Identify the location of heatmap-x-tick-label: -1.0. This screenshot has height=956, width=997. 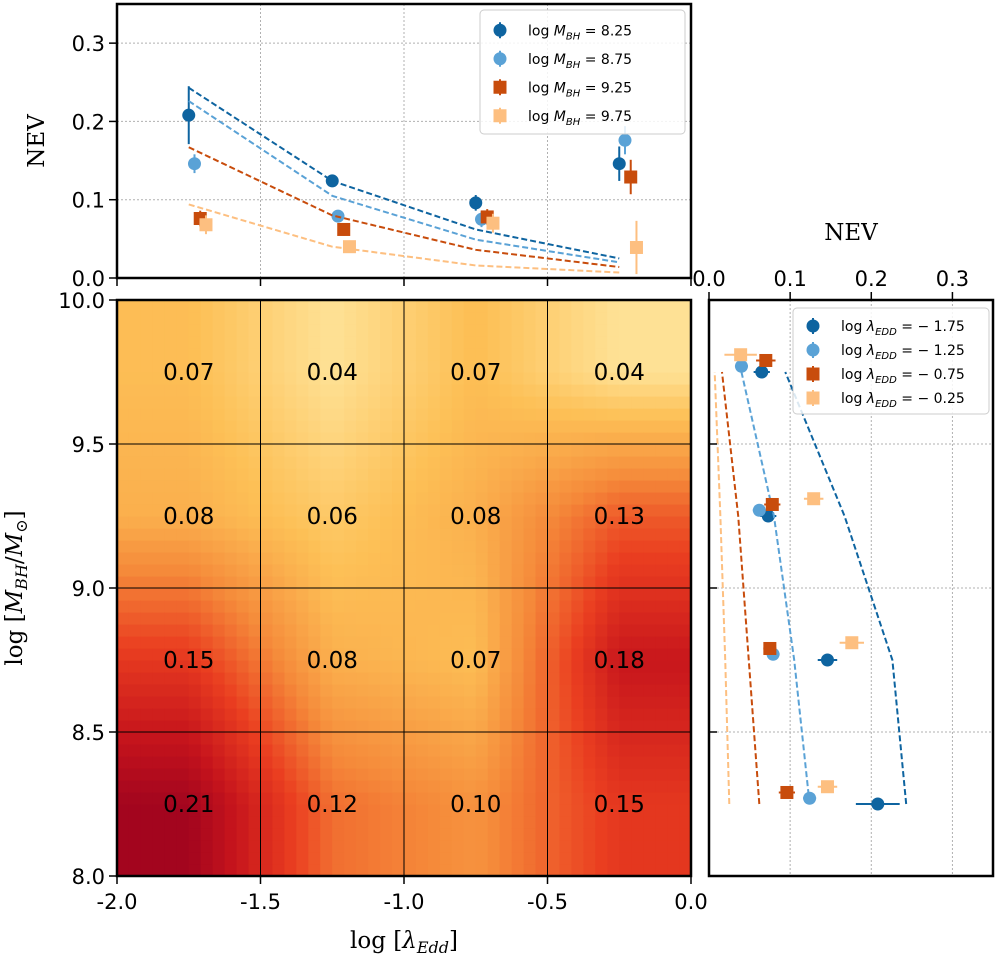
(404, 902).